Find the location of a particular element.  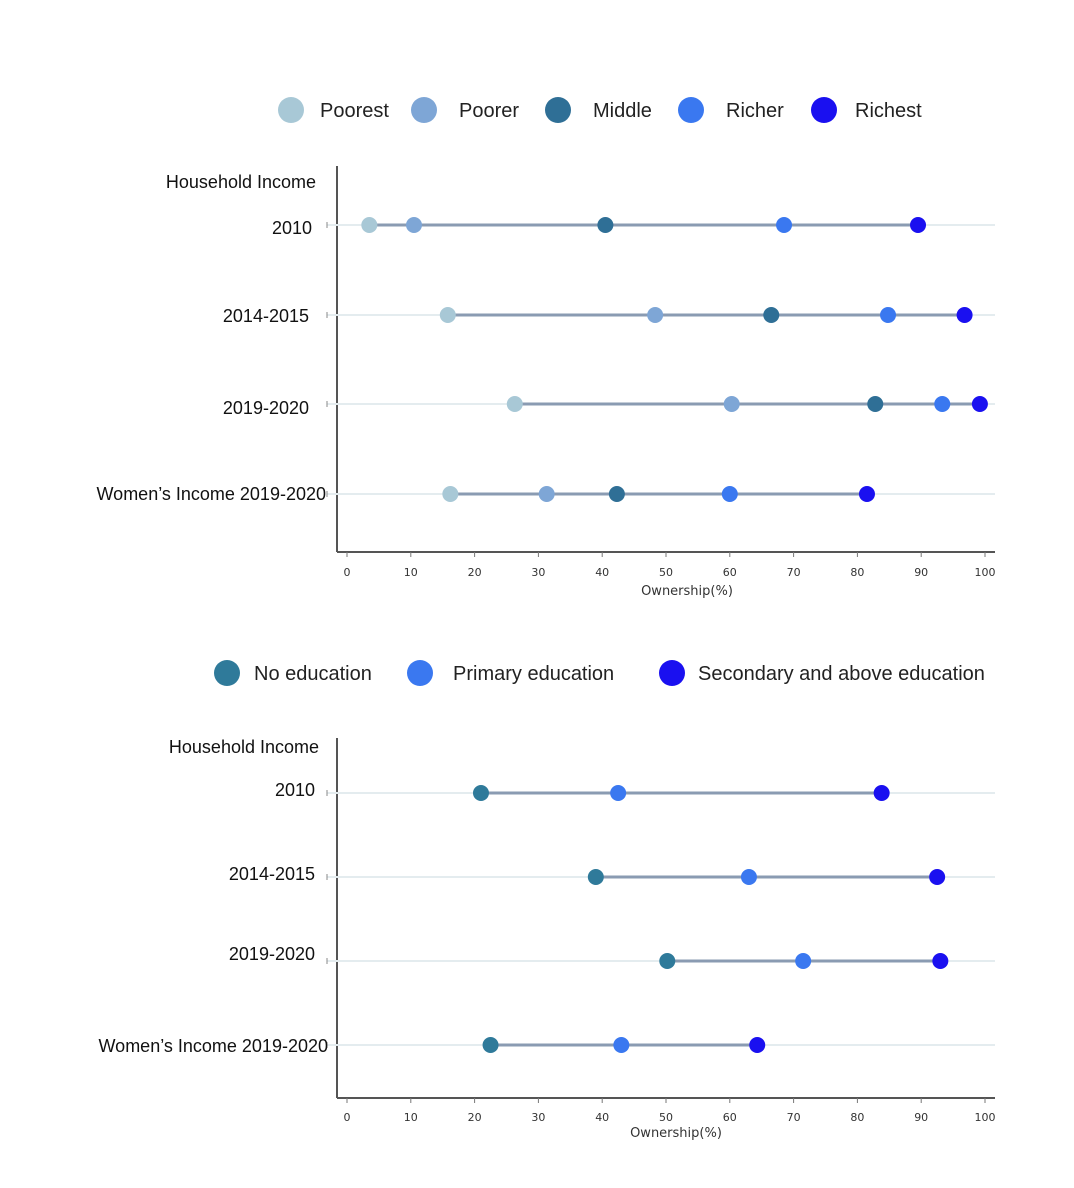

legend-label: Poorest is located at coordinates (354, 111).